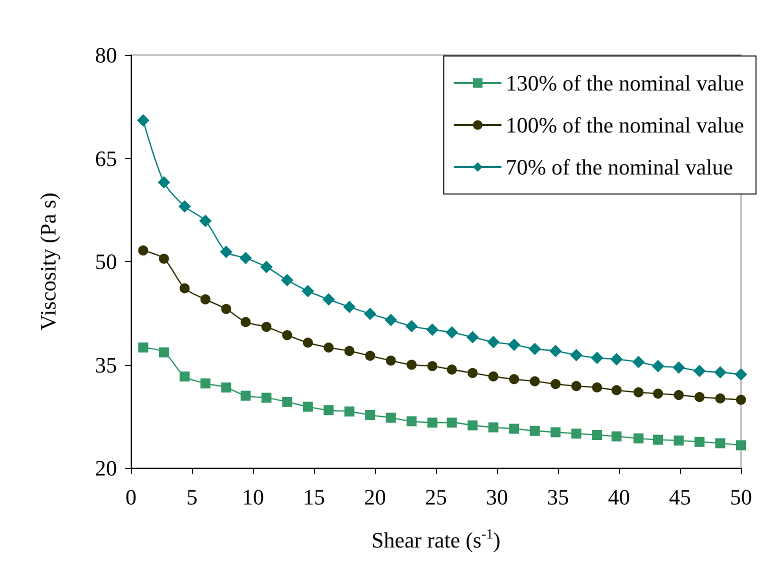 This screenshot has height=578, width=764. Describe the element at coordinates (436, 497) in the screenshot. I see `x-tick-label: 25` at that location.